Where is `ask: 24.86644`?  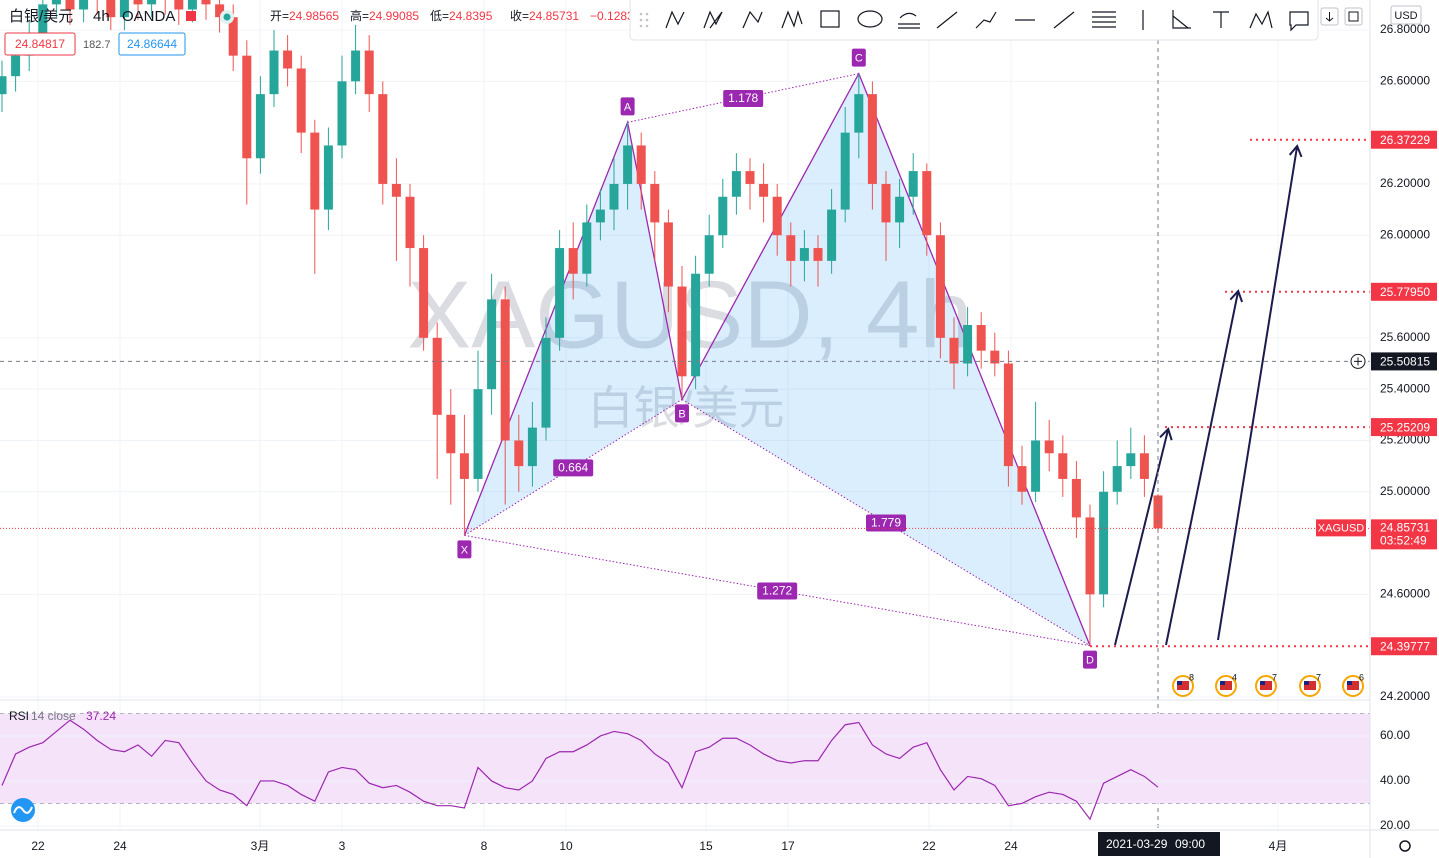
ask: 24.86644 is located at coordinates (152, 44).